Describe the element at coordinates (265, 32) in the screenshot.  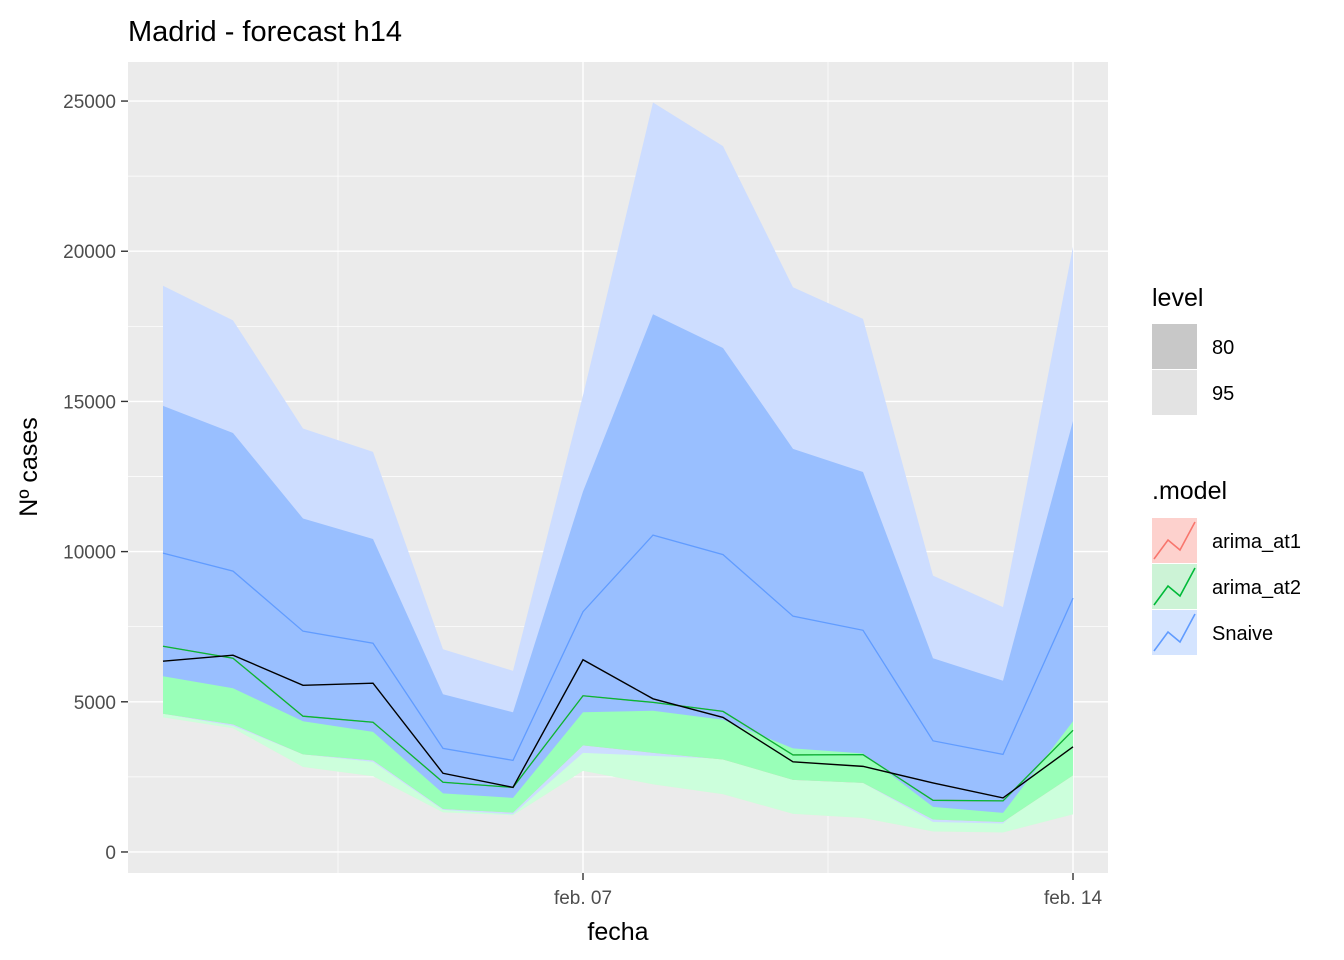
I see `chart-title: Madrid - forecast h14` at that location.